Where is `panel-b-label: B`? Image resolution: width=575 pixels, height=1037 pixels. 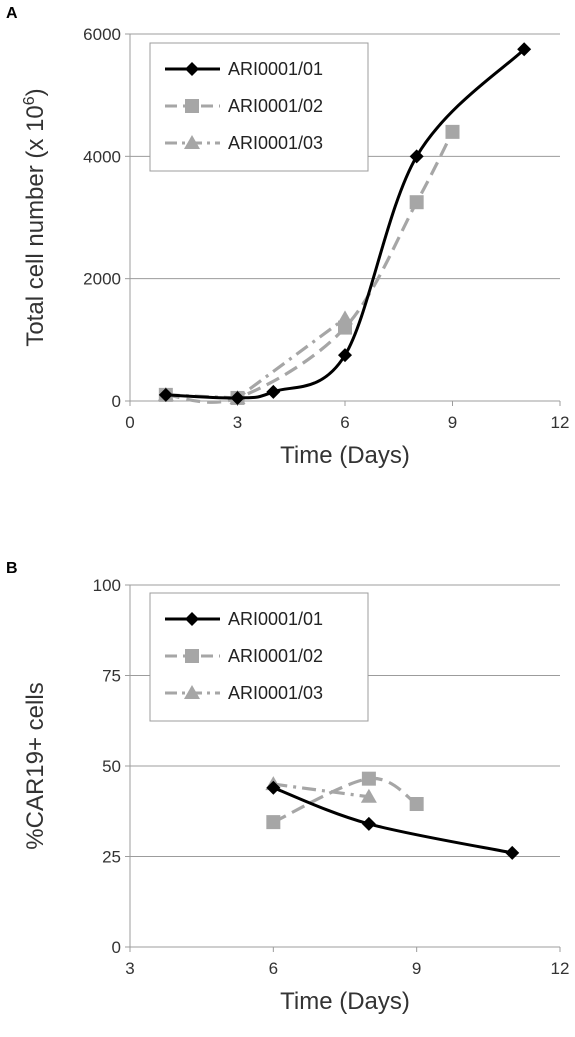 panel-b-label: B is located at coordinates (12, 568).